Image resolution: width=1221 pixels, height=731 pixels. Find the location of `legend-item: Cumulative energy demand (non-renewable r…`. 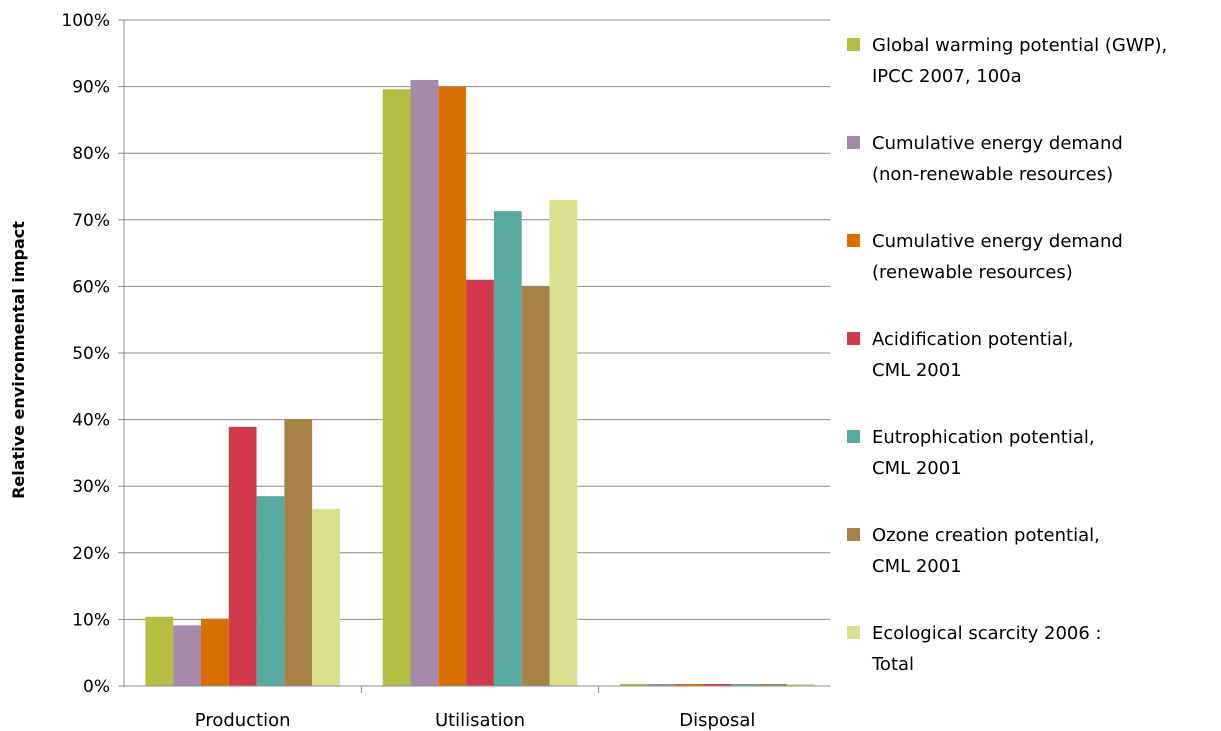

legend-item: Cumulative energy demand (non-renewable r… is located at coordinates (1032, 177).